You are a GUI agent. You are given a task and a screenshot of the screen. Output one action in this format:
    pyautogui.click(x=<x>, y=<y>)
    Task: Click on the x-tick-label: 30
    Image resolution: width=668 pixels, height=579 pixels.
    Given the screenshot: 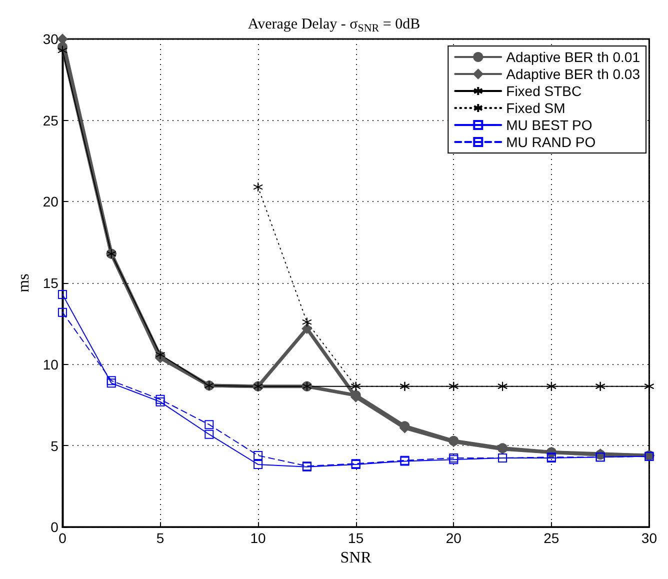 What is the action you would take?
    pyautogui.click(x=649, y=538)
    